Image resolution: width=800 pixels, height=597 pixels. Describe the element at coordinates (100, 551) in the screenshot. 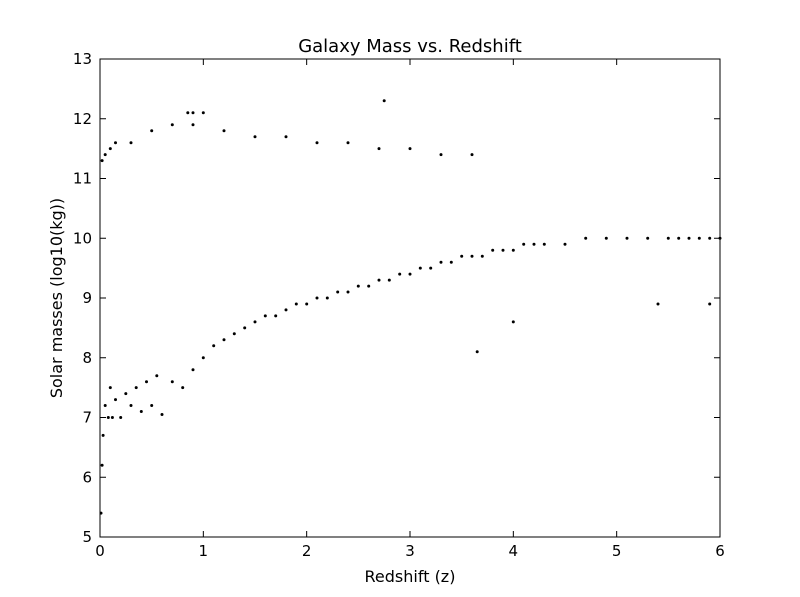

I see `x-tick-label: 0` at that location.